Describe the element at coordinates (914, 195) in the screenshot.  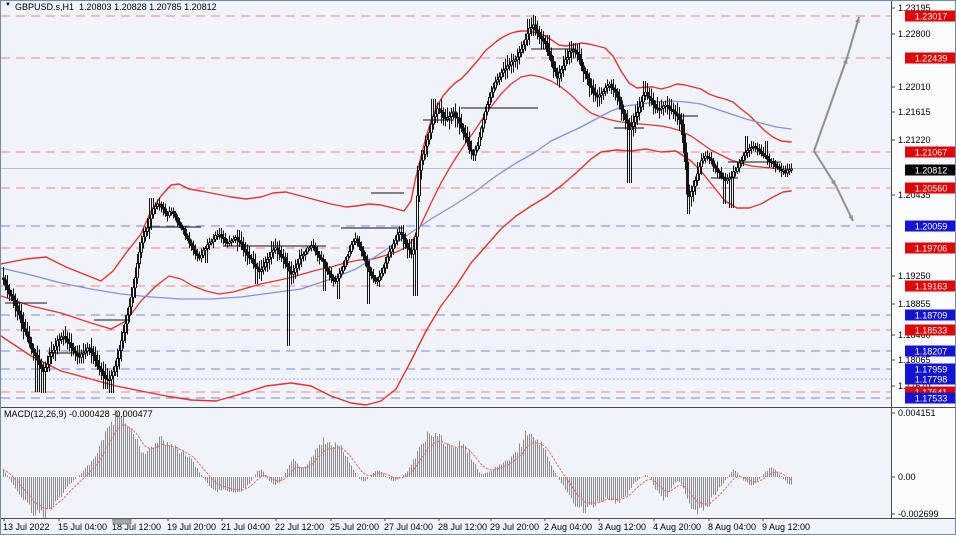
I see `y-axis-tick: 1.20435` at that location.